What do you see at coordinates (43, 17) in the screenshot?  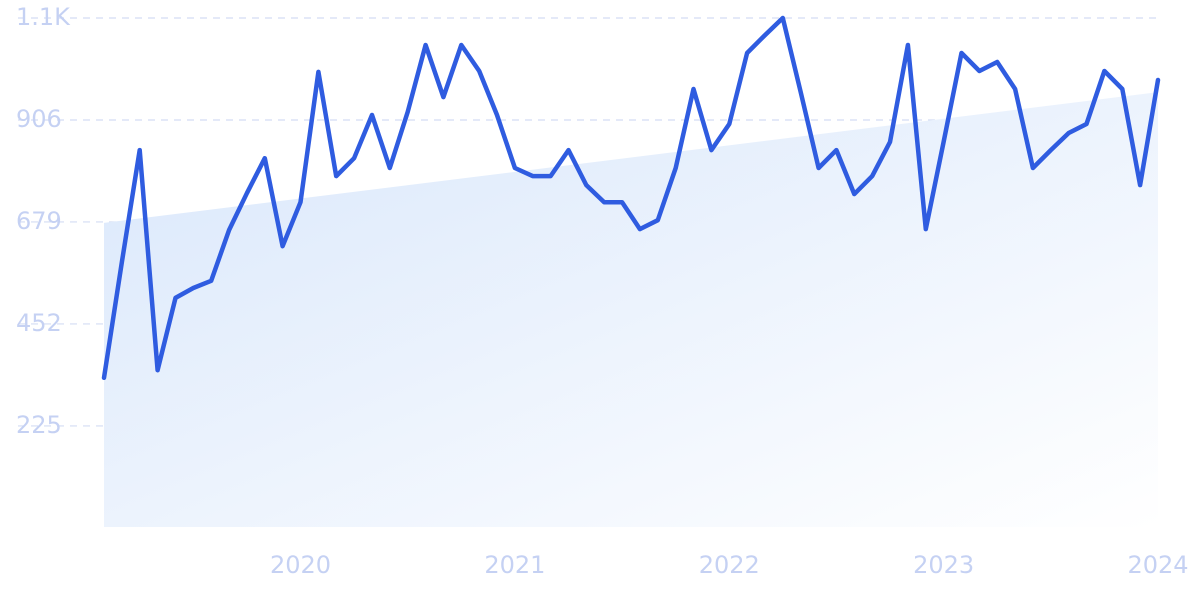 I see `y-tick-label: 1.1K` at bounding box center [43, 17].